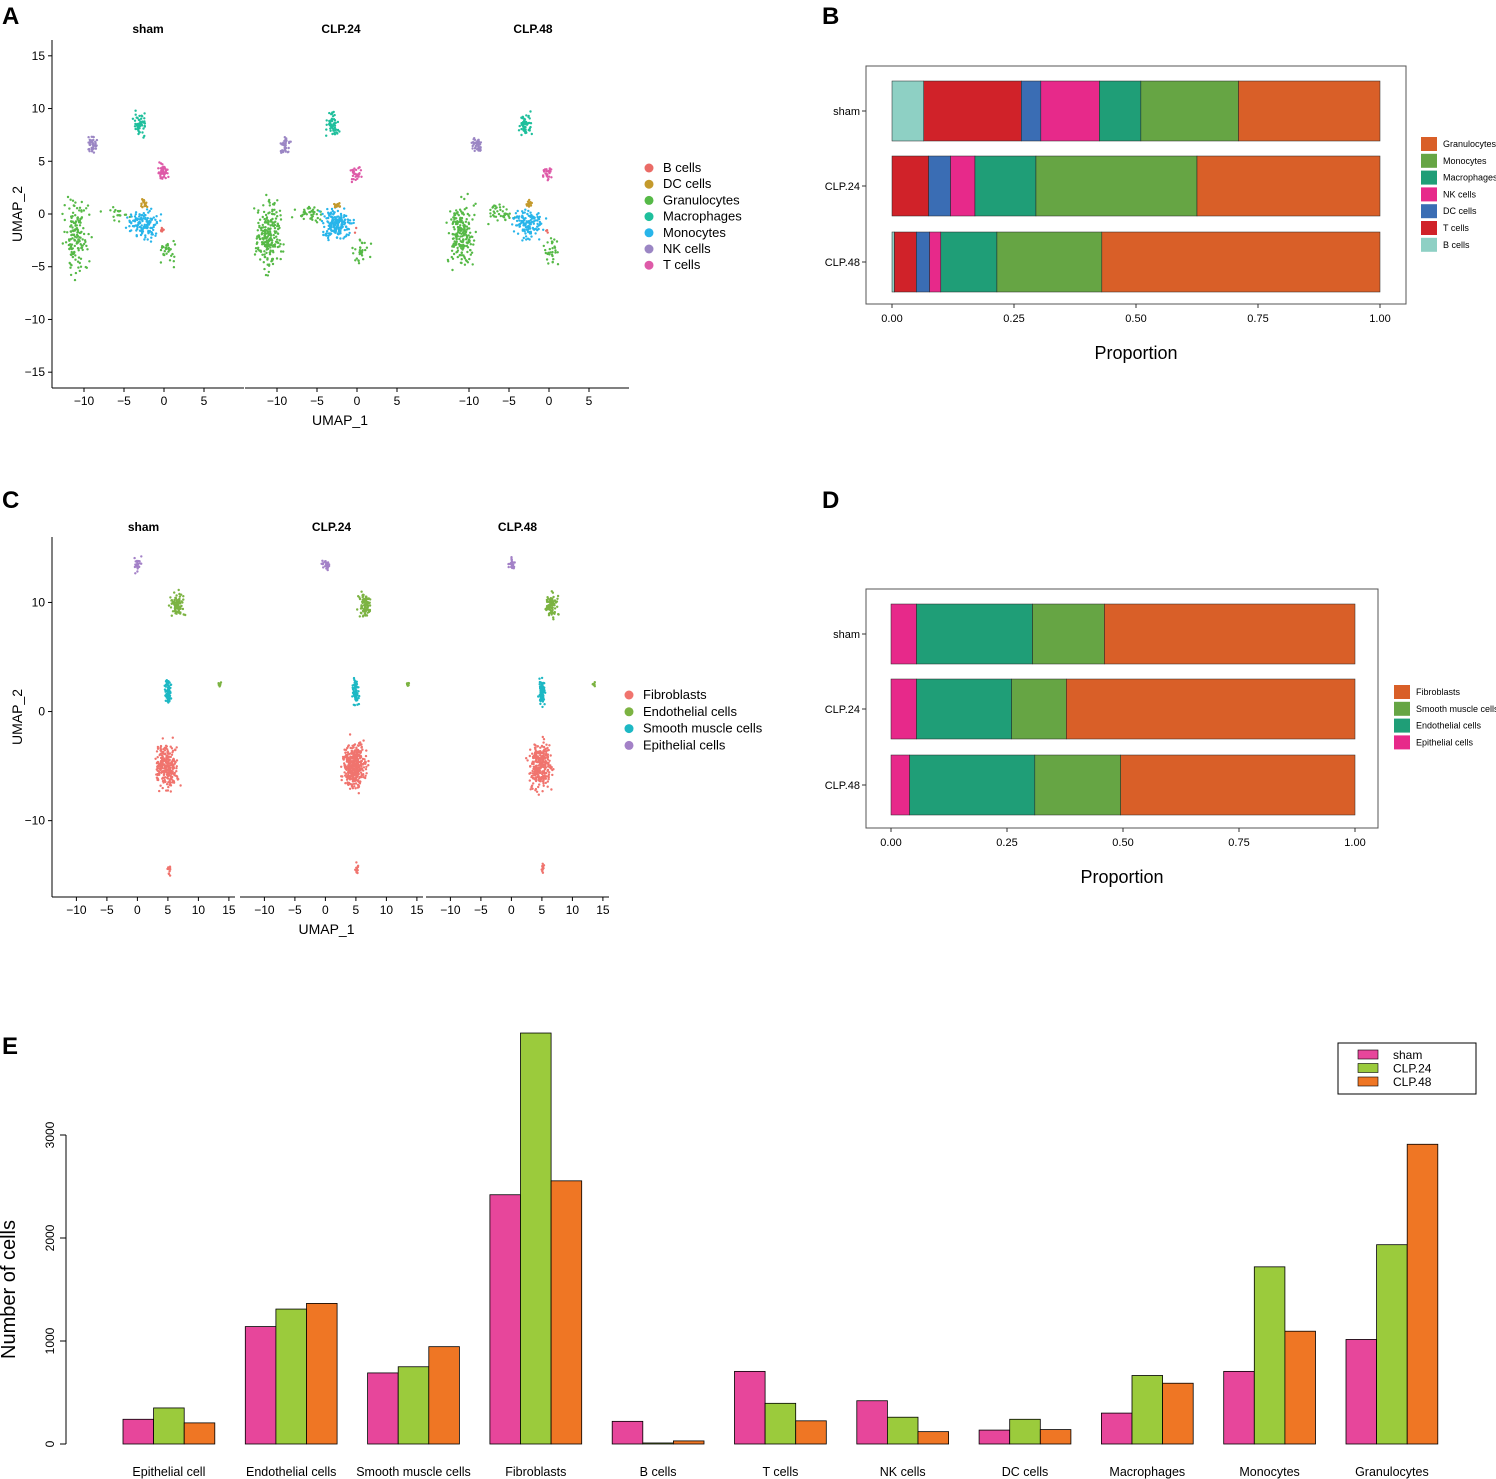 This screenshot has width=1496, height=1479. I want to click on x-tick-label: 1.00, so click(1354, 843).